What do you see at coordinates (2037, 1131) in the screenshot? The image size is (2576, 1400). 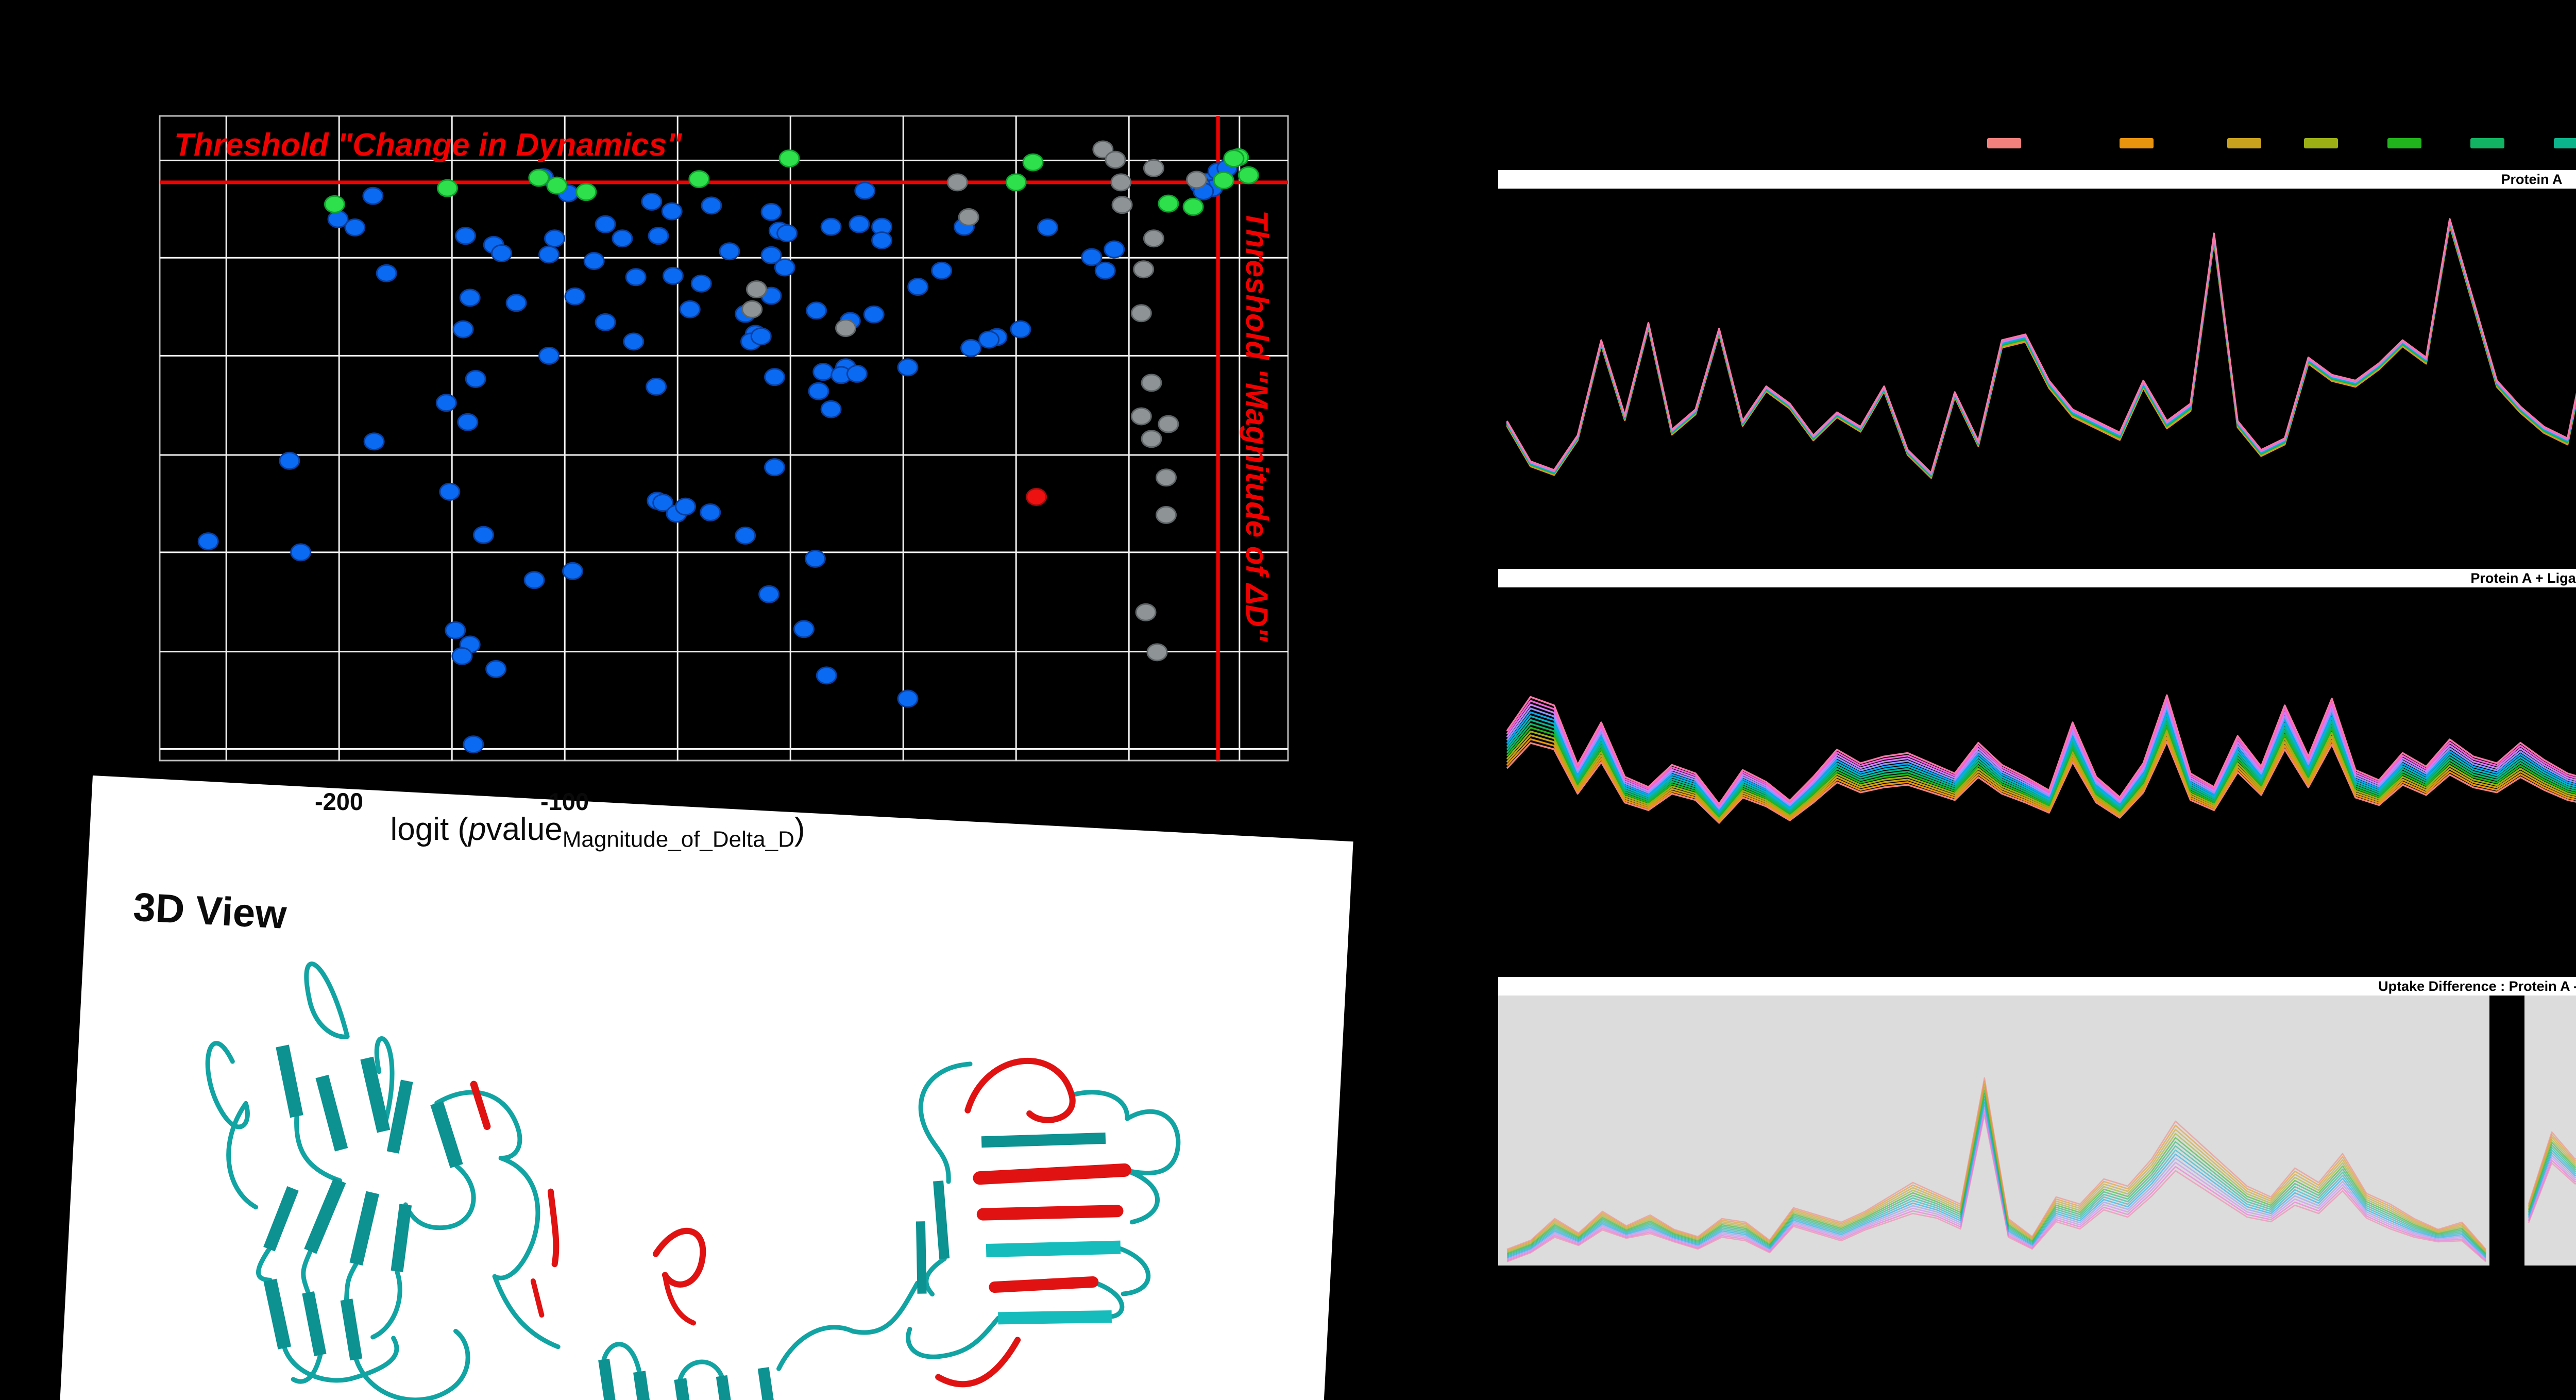 I see `uptake-difference-panel` at bounding box center [2037, 1131].